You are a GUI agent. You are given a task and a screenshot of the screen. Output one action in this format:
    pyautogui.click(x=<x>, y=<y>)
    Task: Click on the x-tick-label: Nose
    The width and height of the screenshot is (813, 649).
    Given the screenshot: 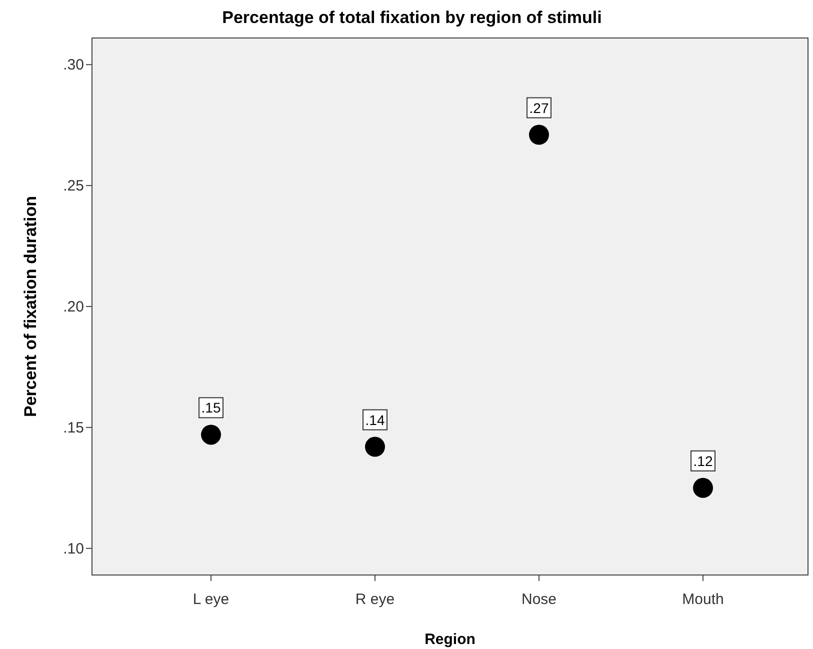 What is the action you would take?
    pyautogui.click(x=539, y=599)
    